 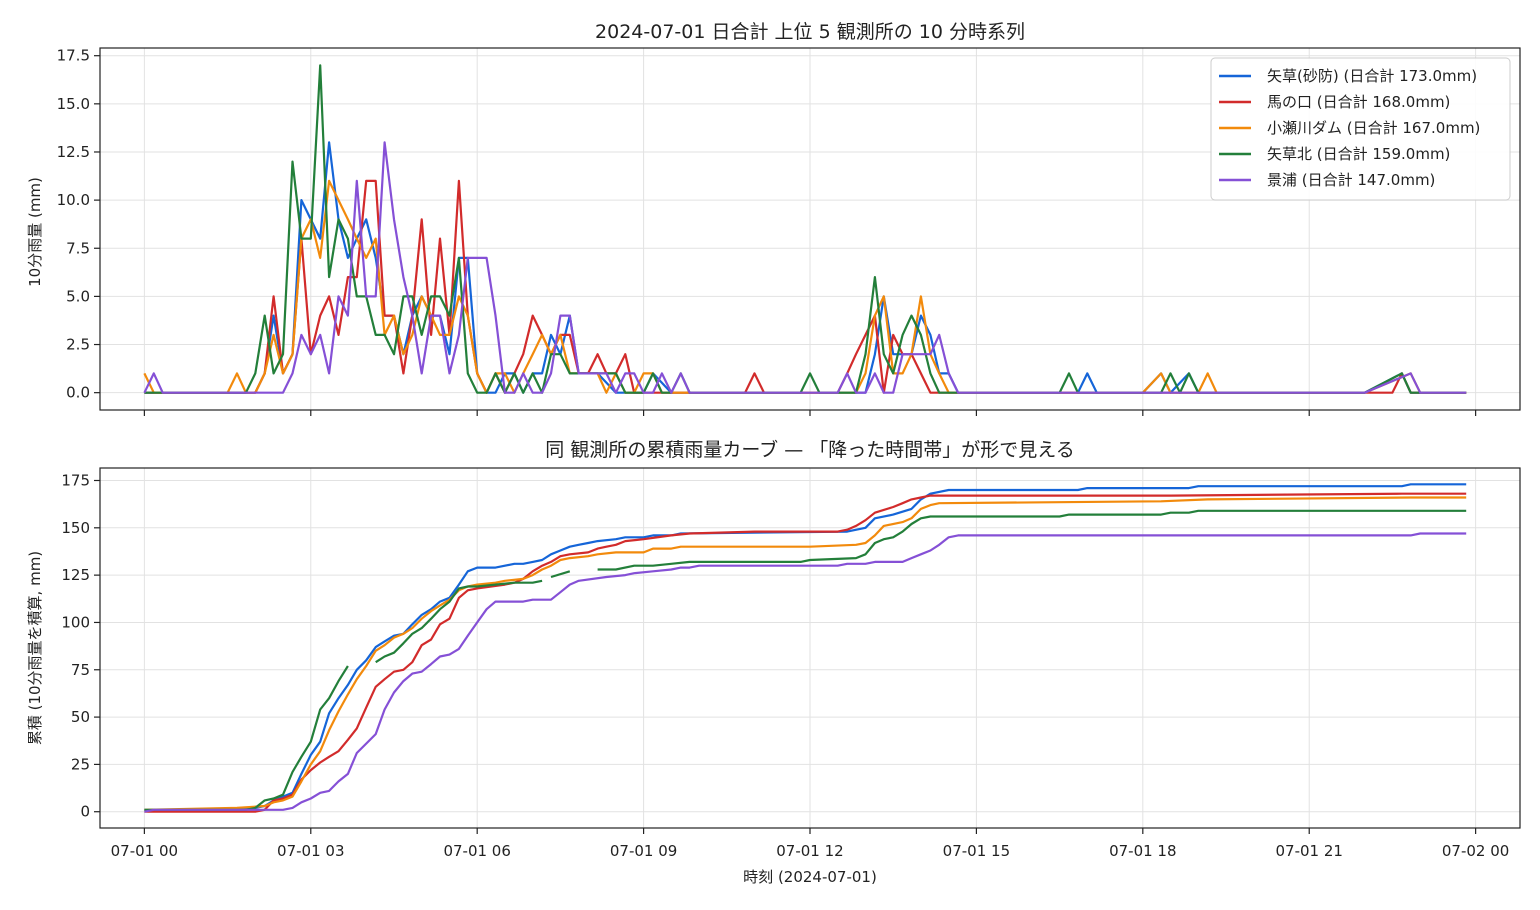 What do you see at coordinates (80, 764) in the screenshot?
I see `y-tick-label: 25` at bounding box center [80, 764].